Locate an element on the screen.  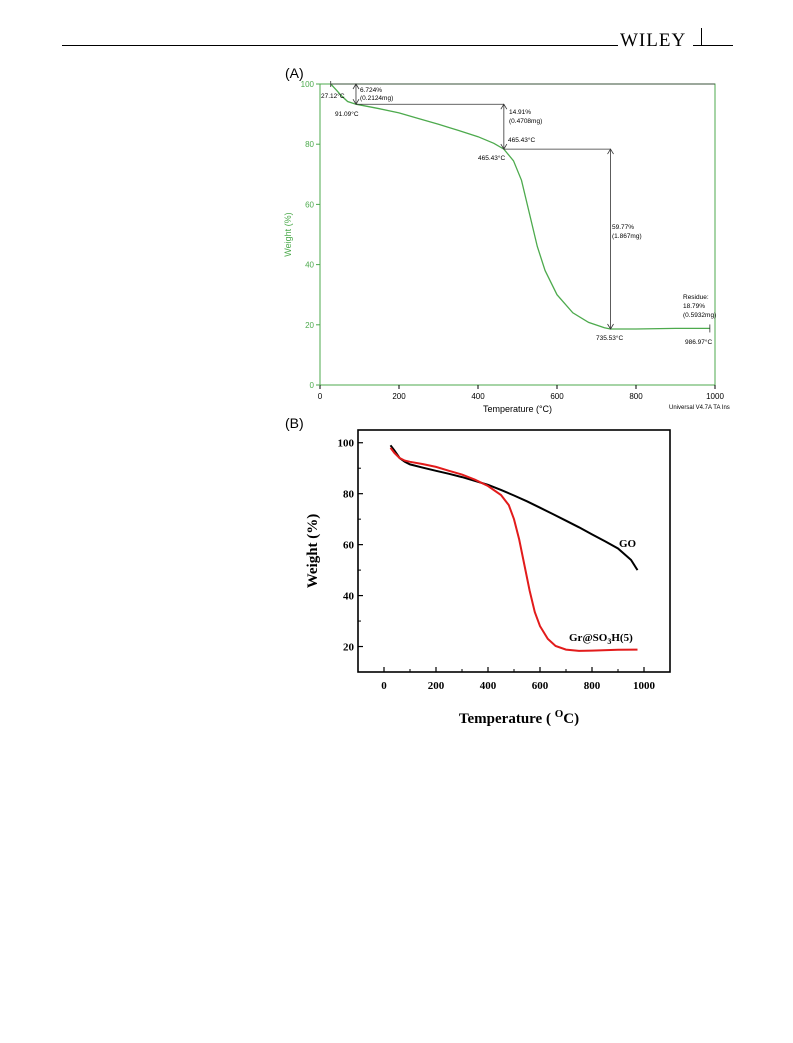
y-tick-label-b: 60 is located at coordinates (349, 546).